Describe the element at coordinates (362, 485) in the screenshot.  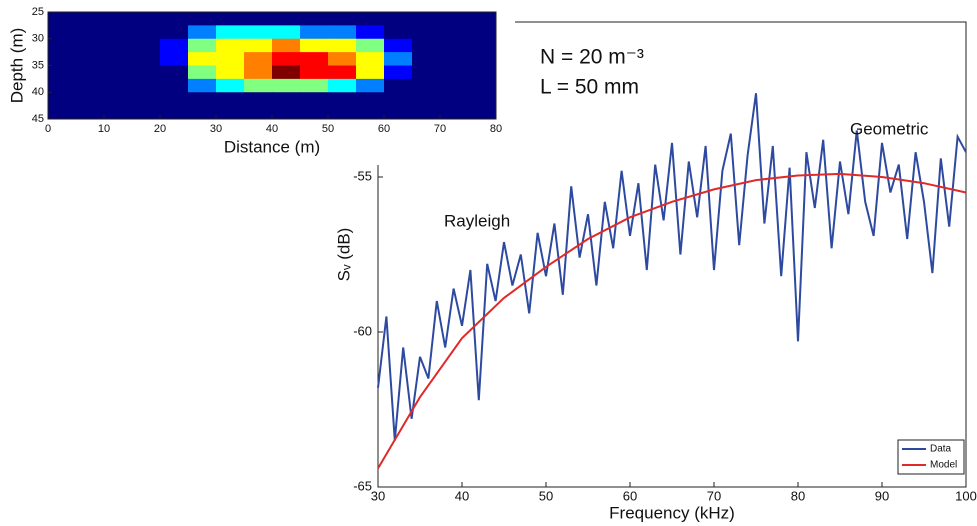
I see `y-tick-label: -65` at that location.